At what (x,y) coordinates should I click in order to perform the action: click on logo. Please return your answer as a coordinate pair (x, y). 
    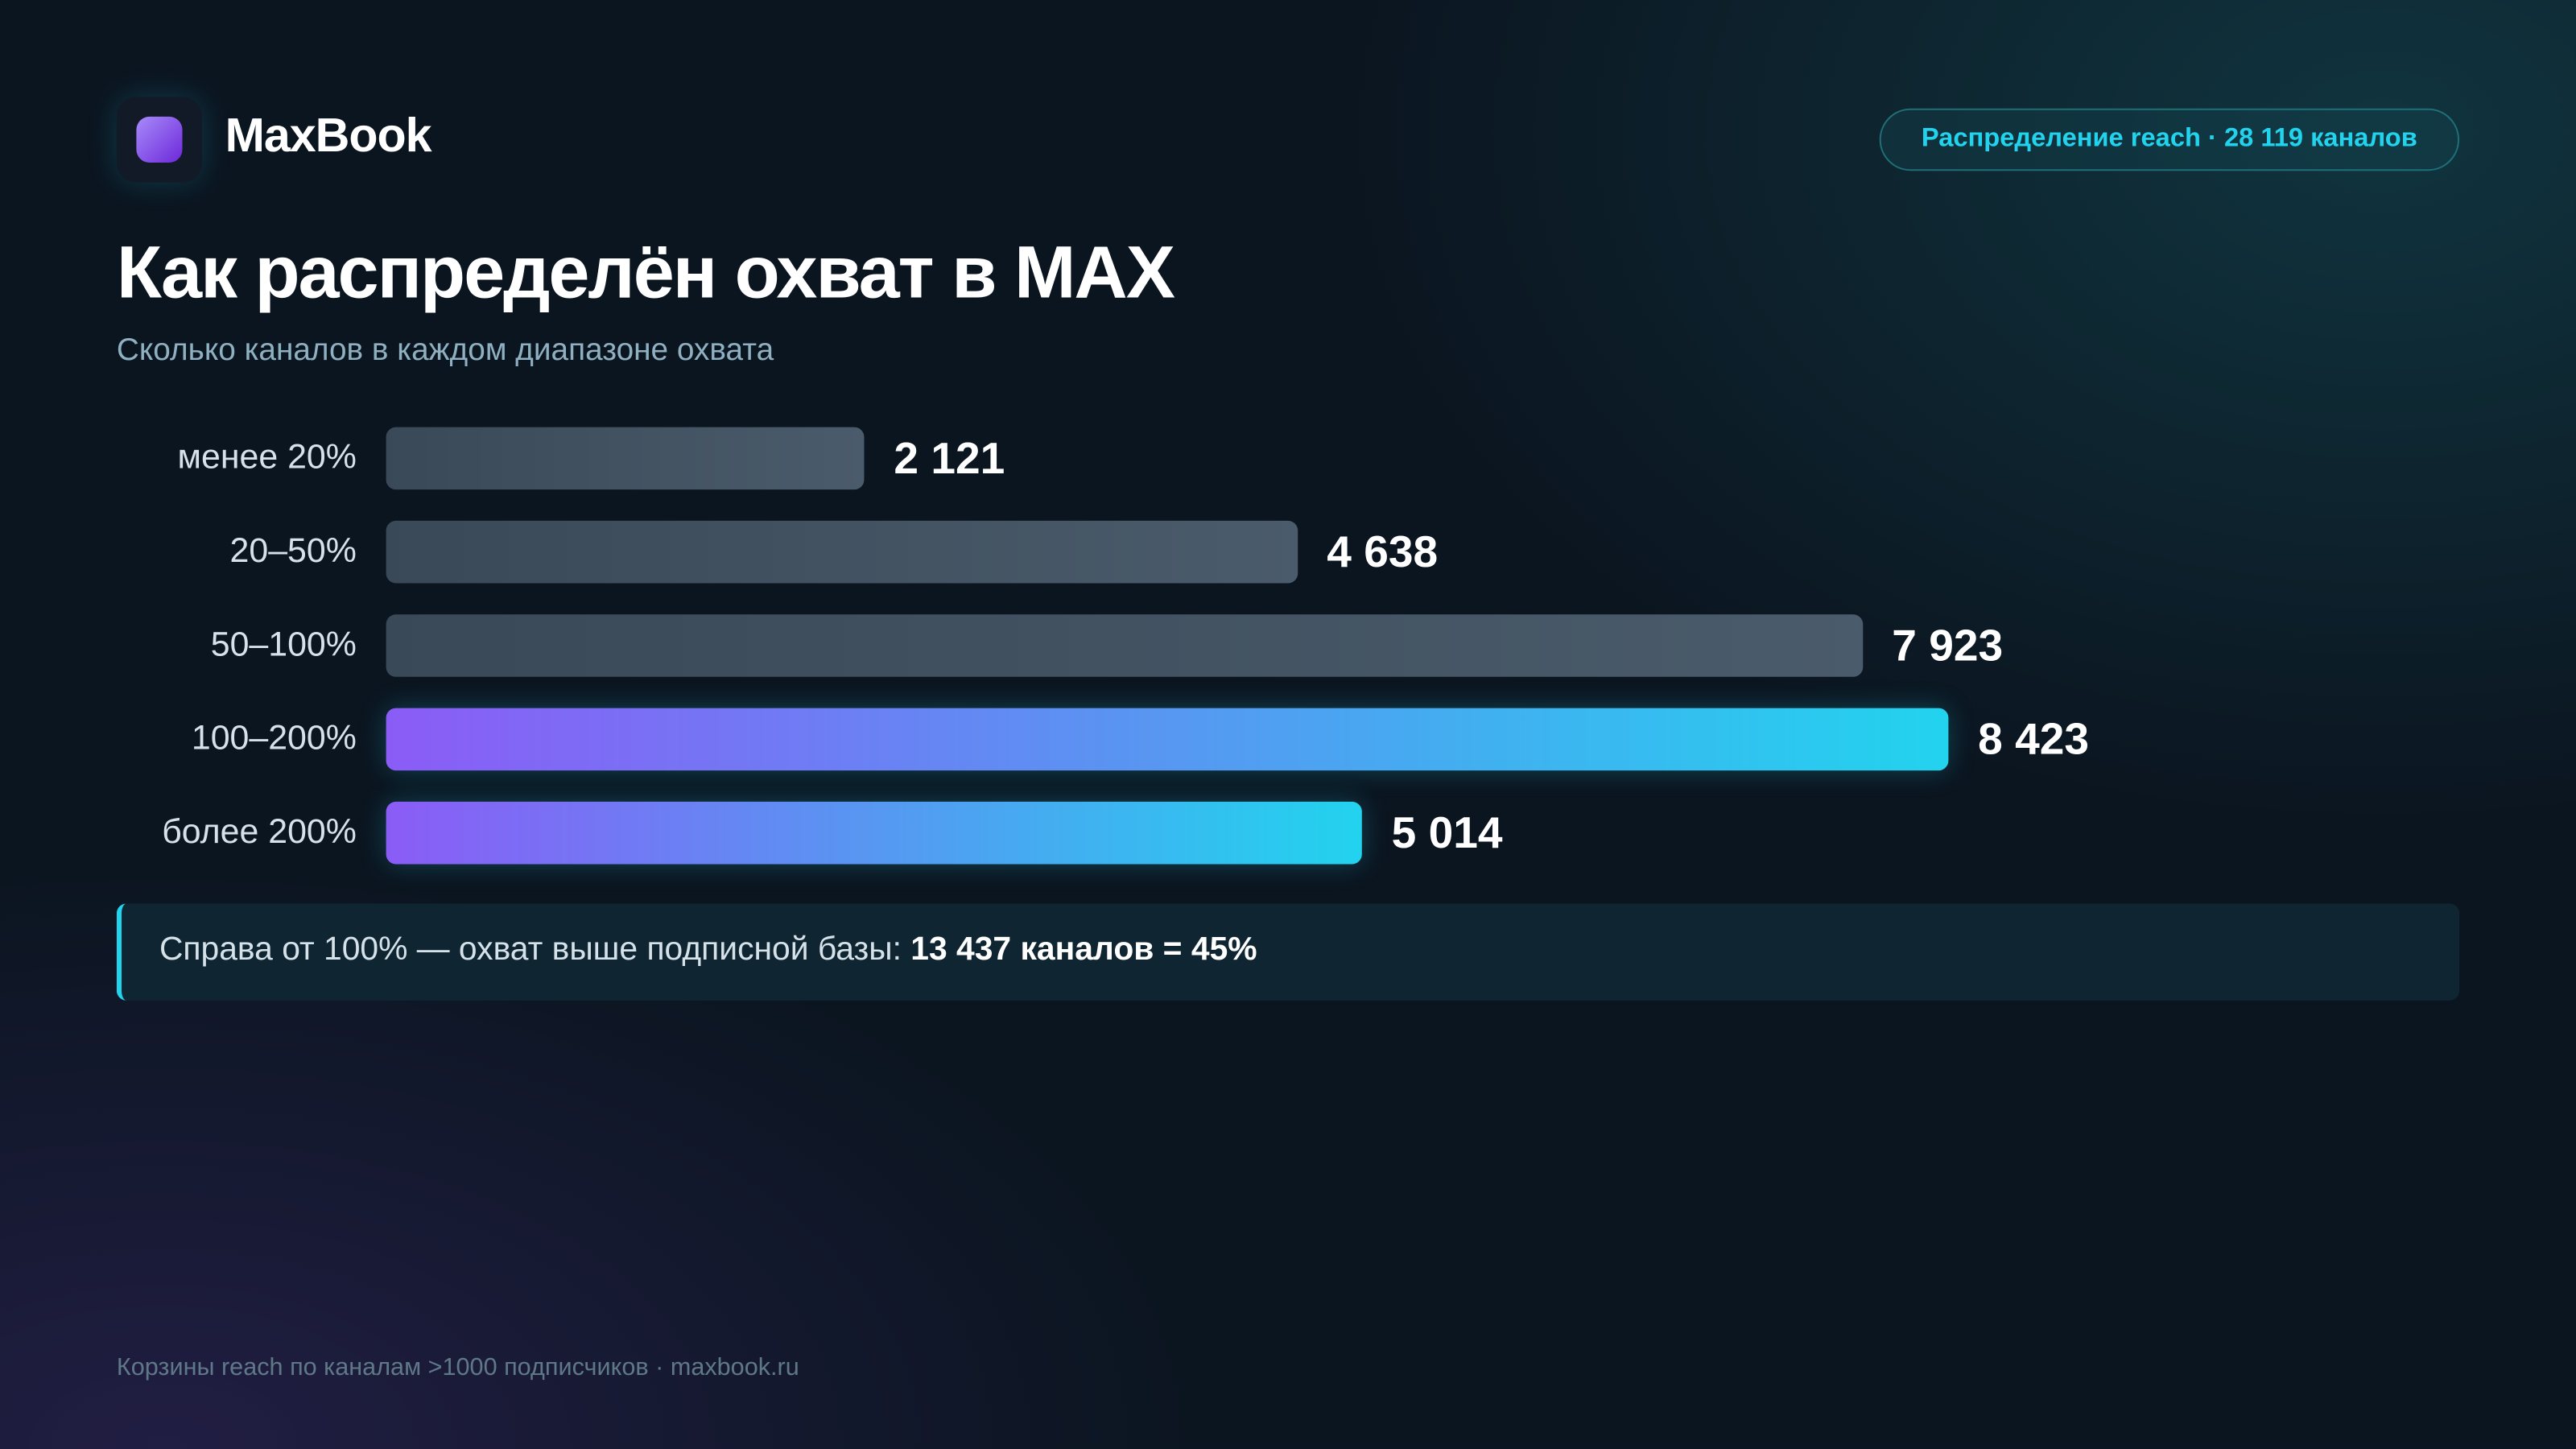
    Looking at the image, I should click on (159, 140).